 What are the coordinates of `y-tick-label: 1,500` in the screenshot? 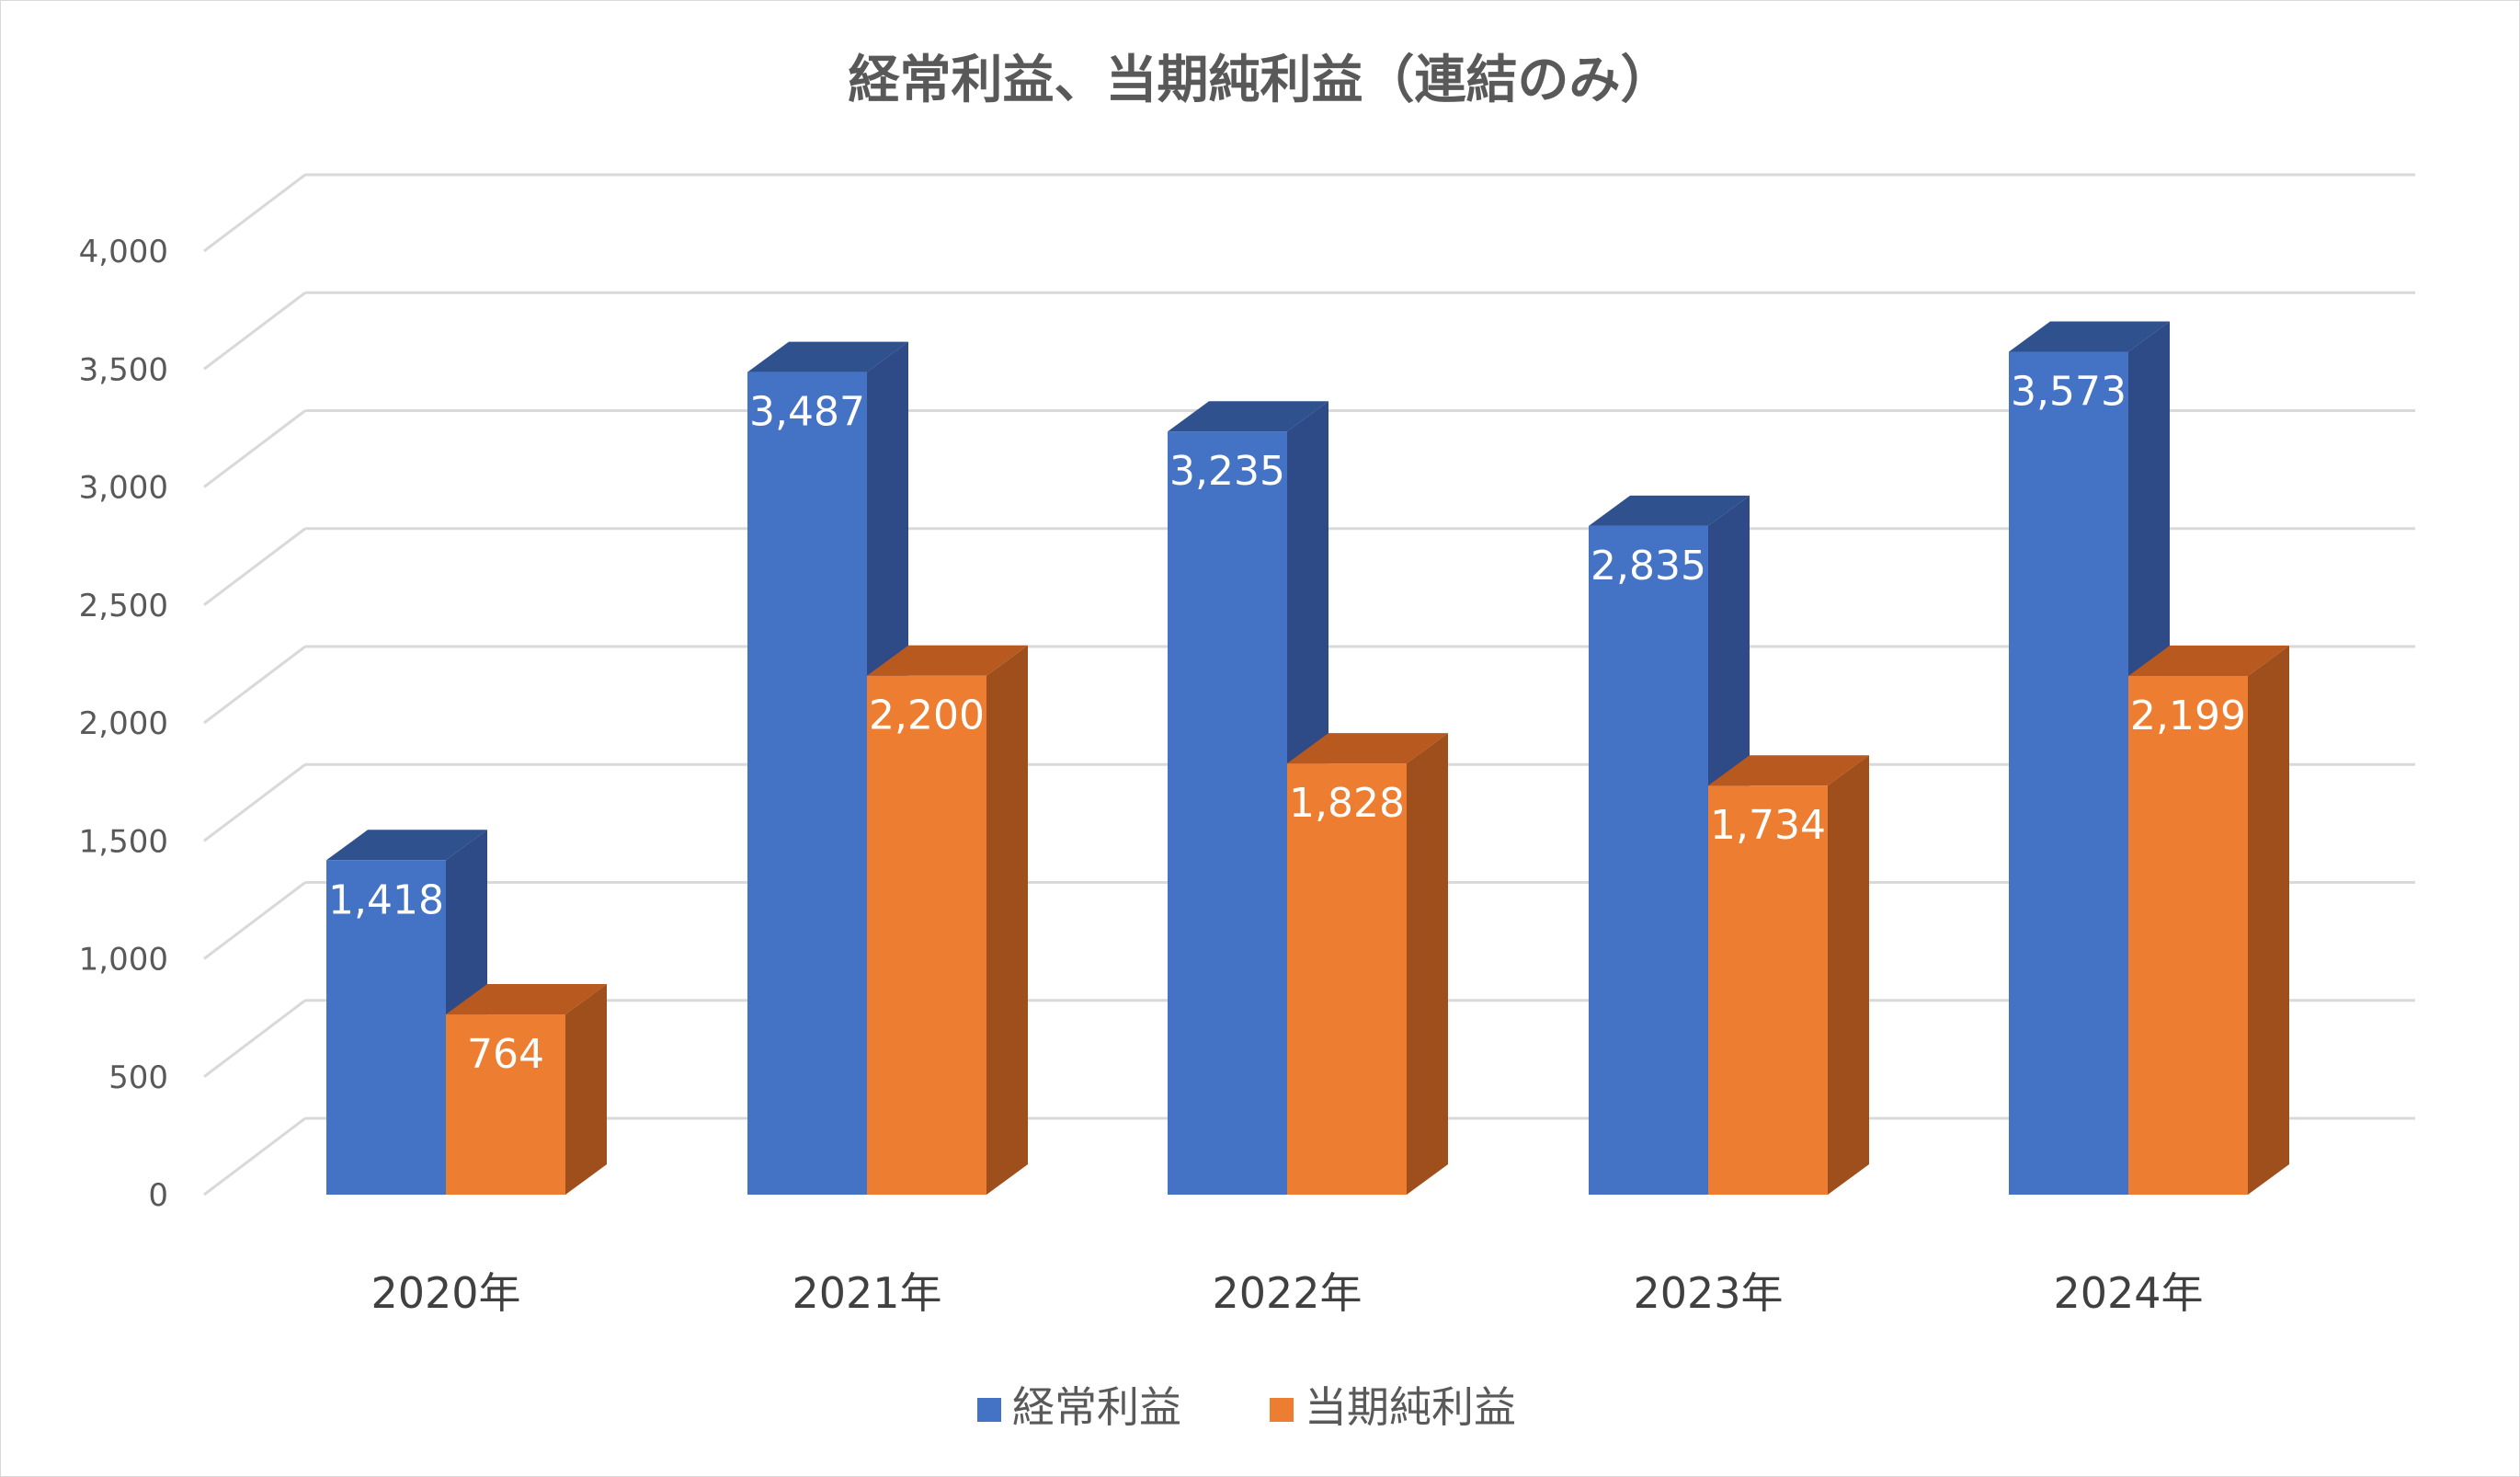 It's located at (123, 841).